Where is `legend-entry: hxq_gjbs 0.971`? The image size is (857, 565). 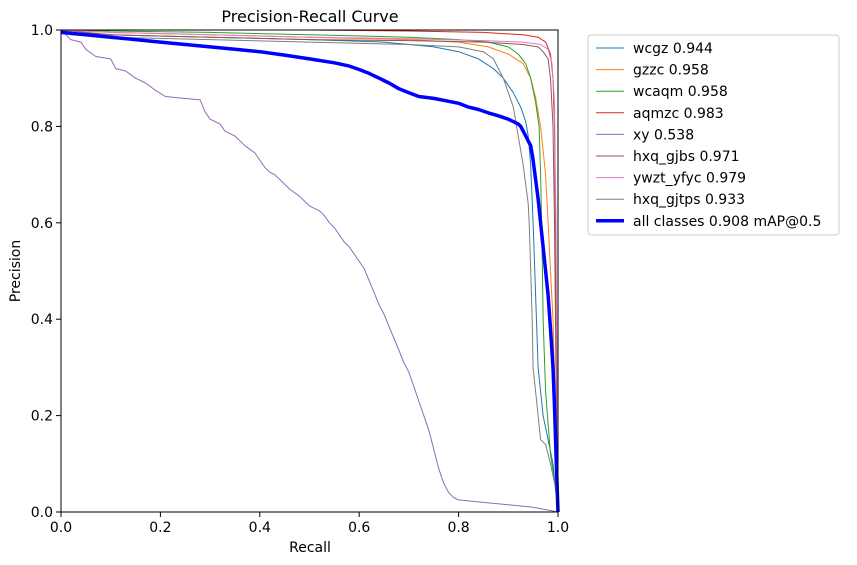 legend-entry: hxq_gjbs 0.971 is located at coordinates (686, 157).